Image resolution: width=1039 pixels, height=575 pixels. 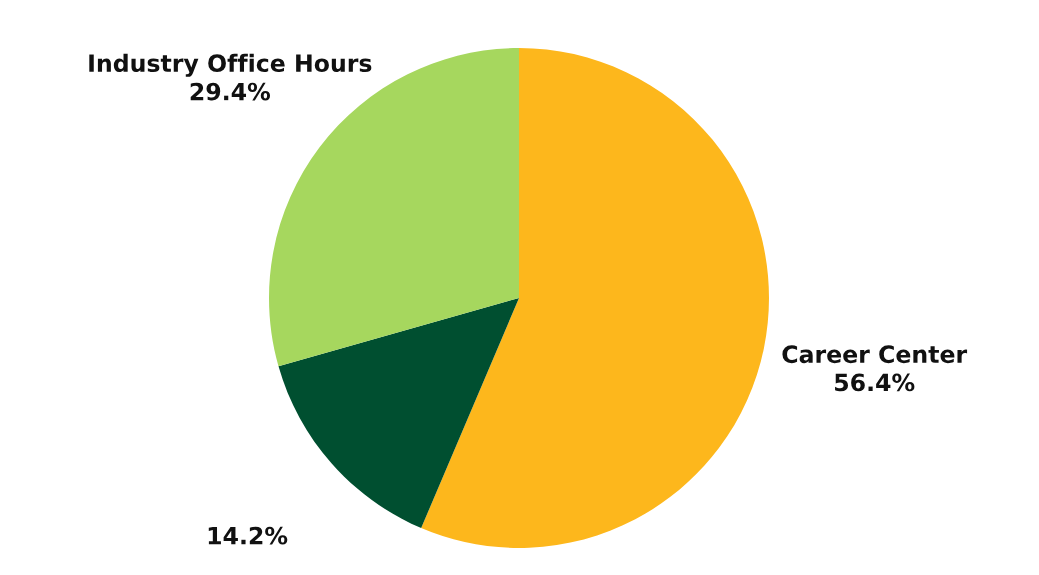 What do you see at coordinates (875, 382) in the screenshot?
I see `data-label: 56.4%` at bounding box center [875, 382].